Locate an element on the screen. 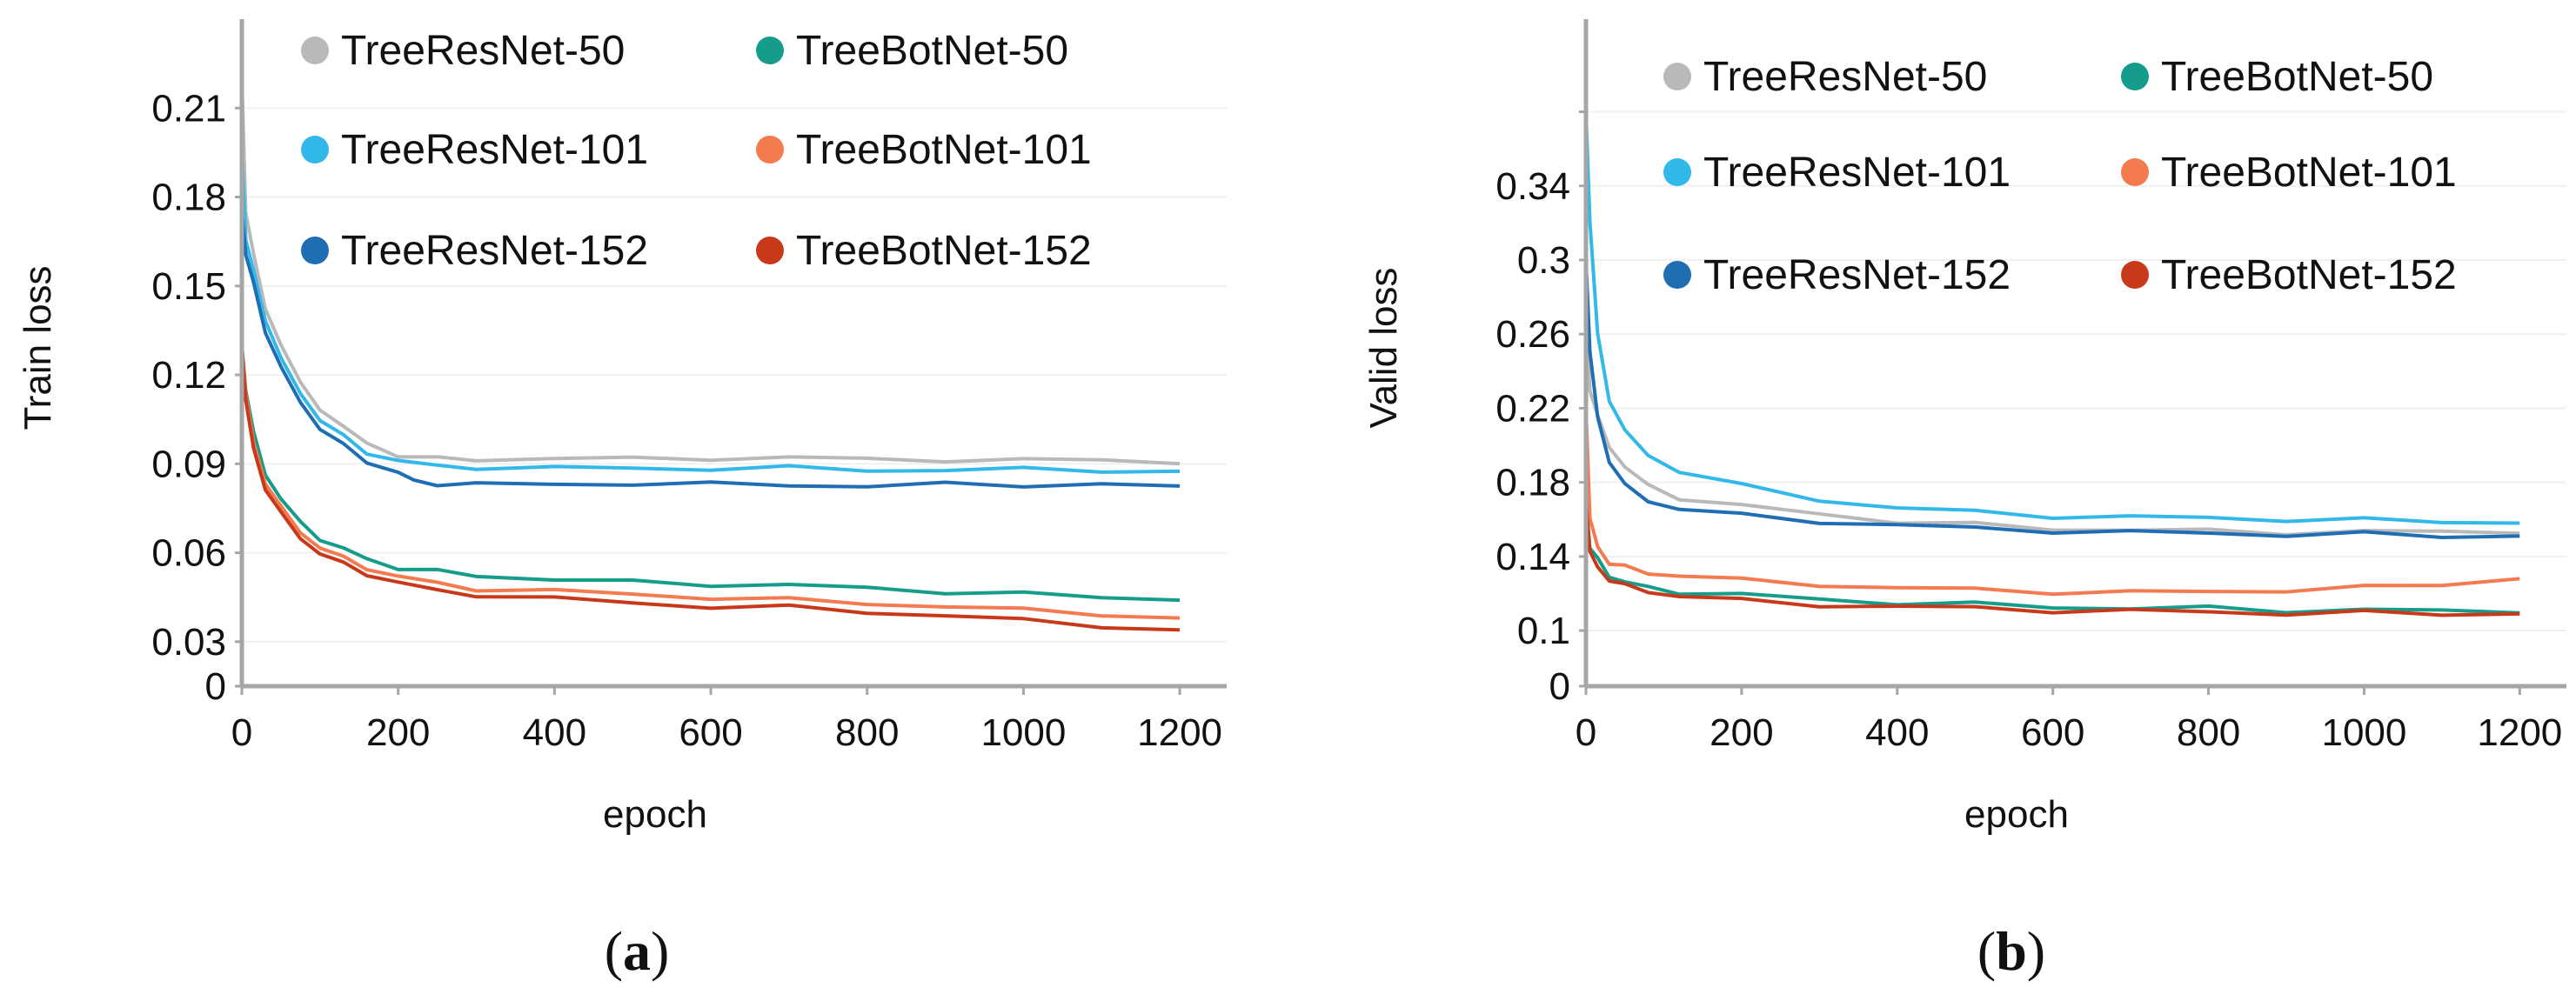 This screenshot has width=2576, height=1001. panel-b-x-tick-labels: 0 200 400 600 800 1000 1200 is located at coordinates (2069, 720).